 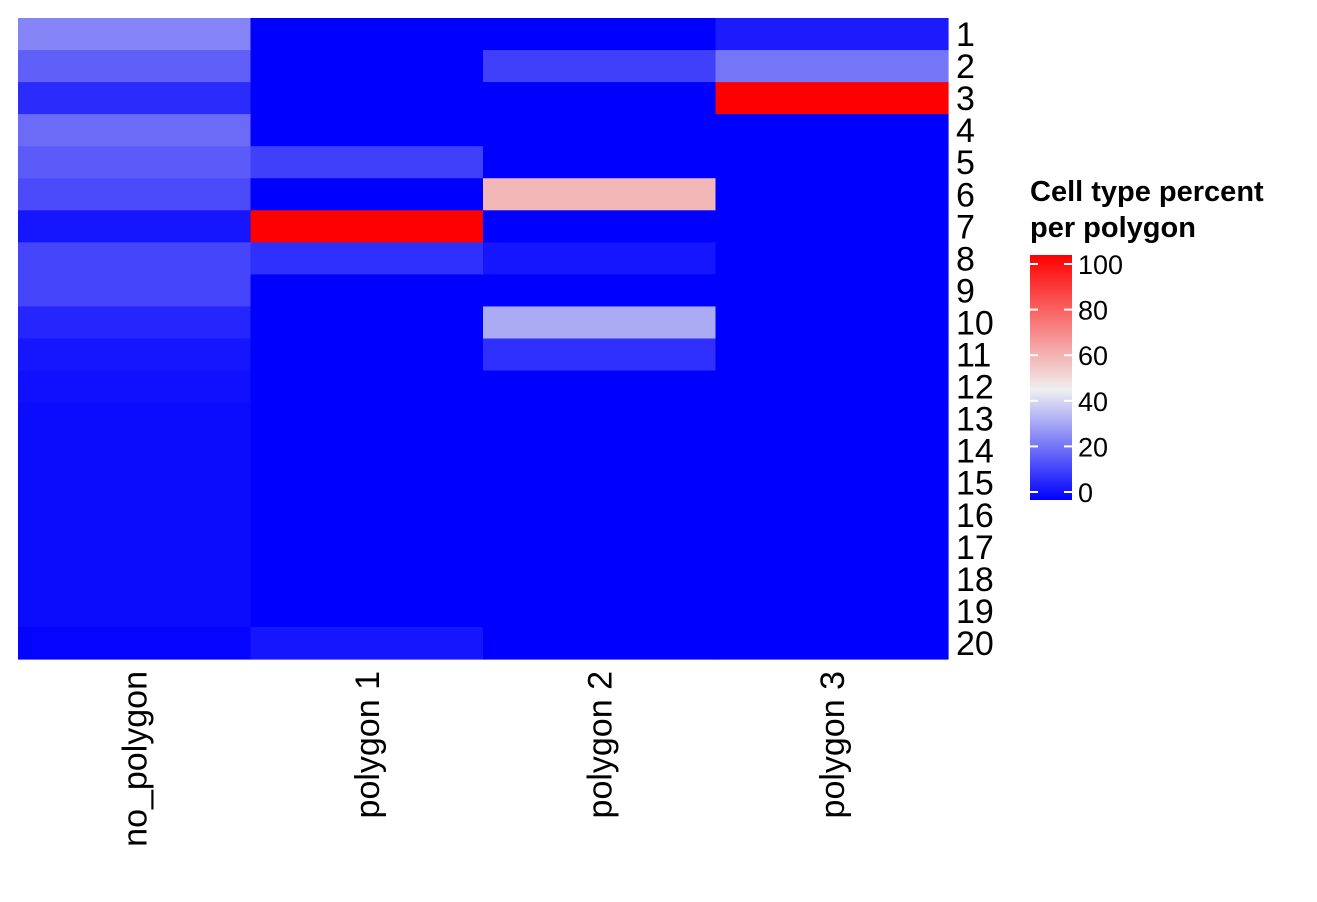 What do you see at coordinates (975, 548) in the screenshot?
I see `row-label: 17` at bounding box center [975, 548].